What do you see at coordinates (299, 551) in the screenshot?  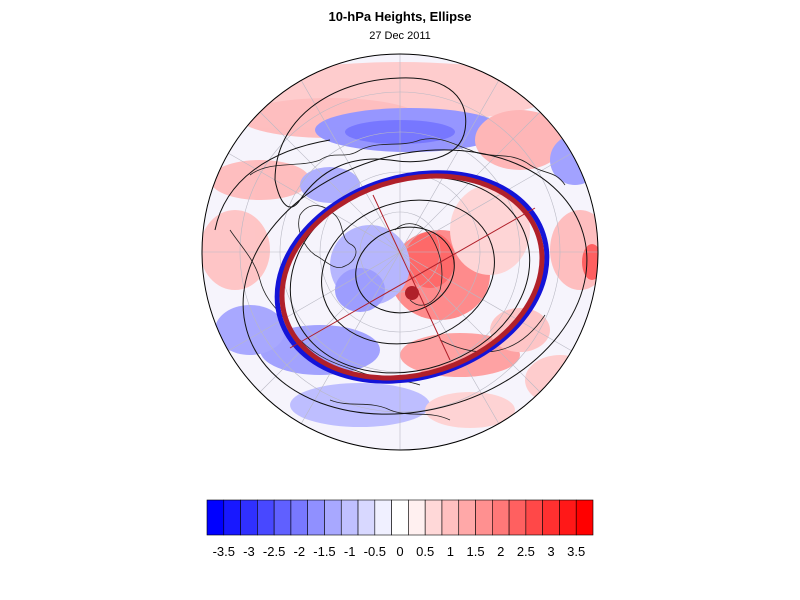 I see `colorbar-tick-label: -2` at bounding box center [299, 551].